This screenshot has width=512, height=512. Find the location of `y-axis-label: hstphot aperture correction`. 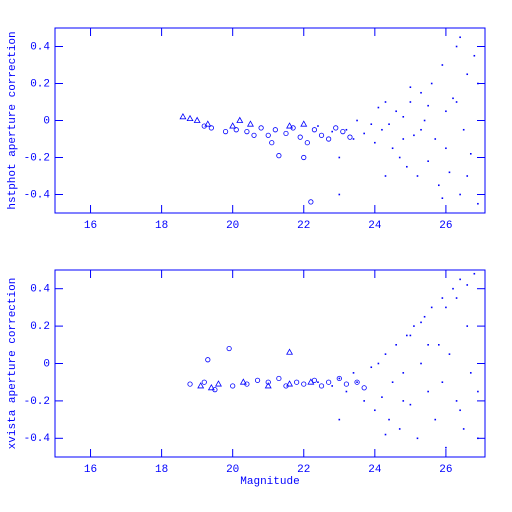

y-axis-label: hstphot aperture correction is located at coordinates (13, 120).